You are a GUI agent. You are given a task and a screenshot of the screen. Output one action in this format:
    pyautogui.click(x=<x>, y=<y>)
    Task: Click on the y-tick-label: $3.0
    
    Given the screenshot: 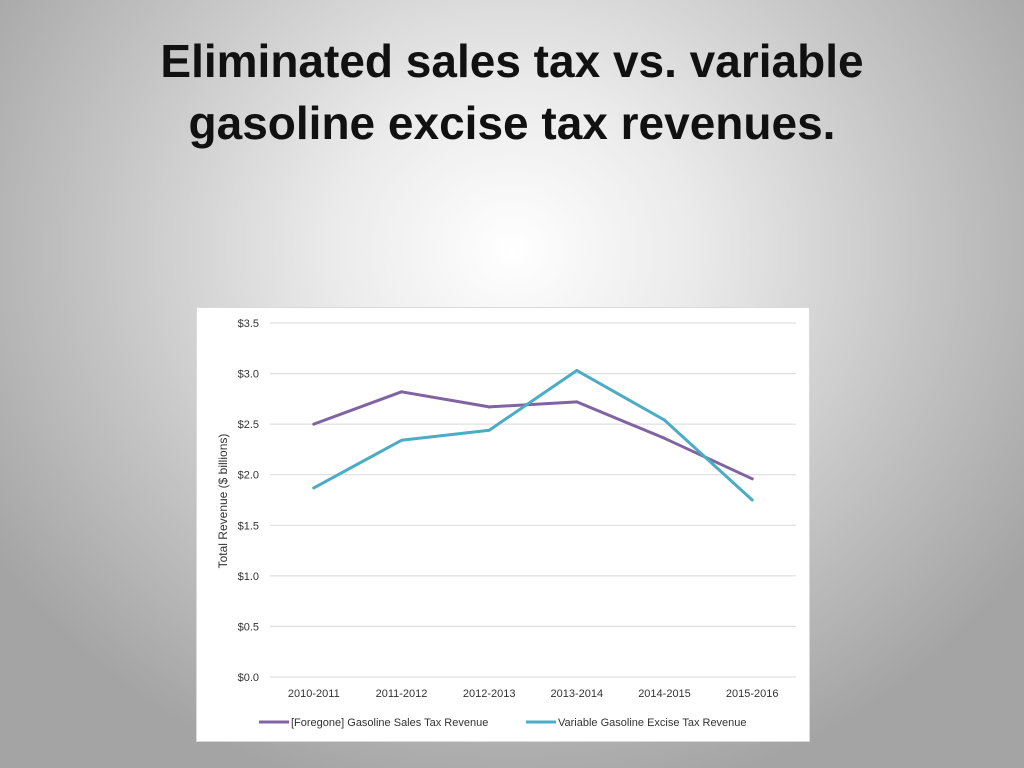 What is the action you would take?
    pyautogui.click(x=248, y=375)
    